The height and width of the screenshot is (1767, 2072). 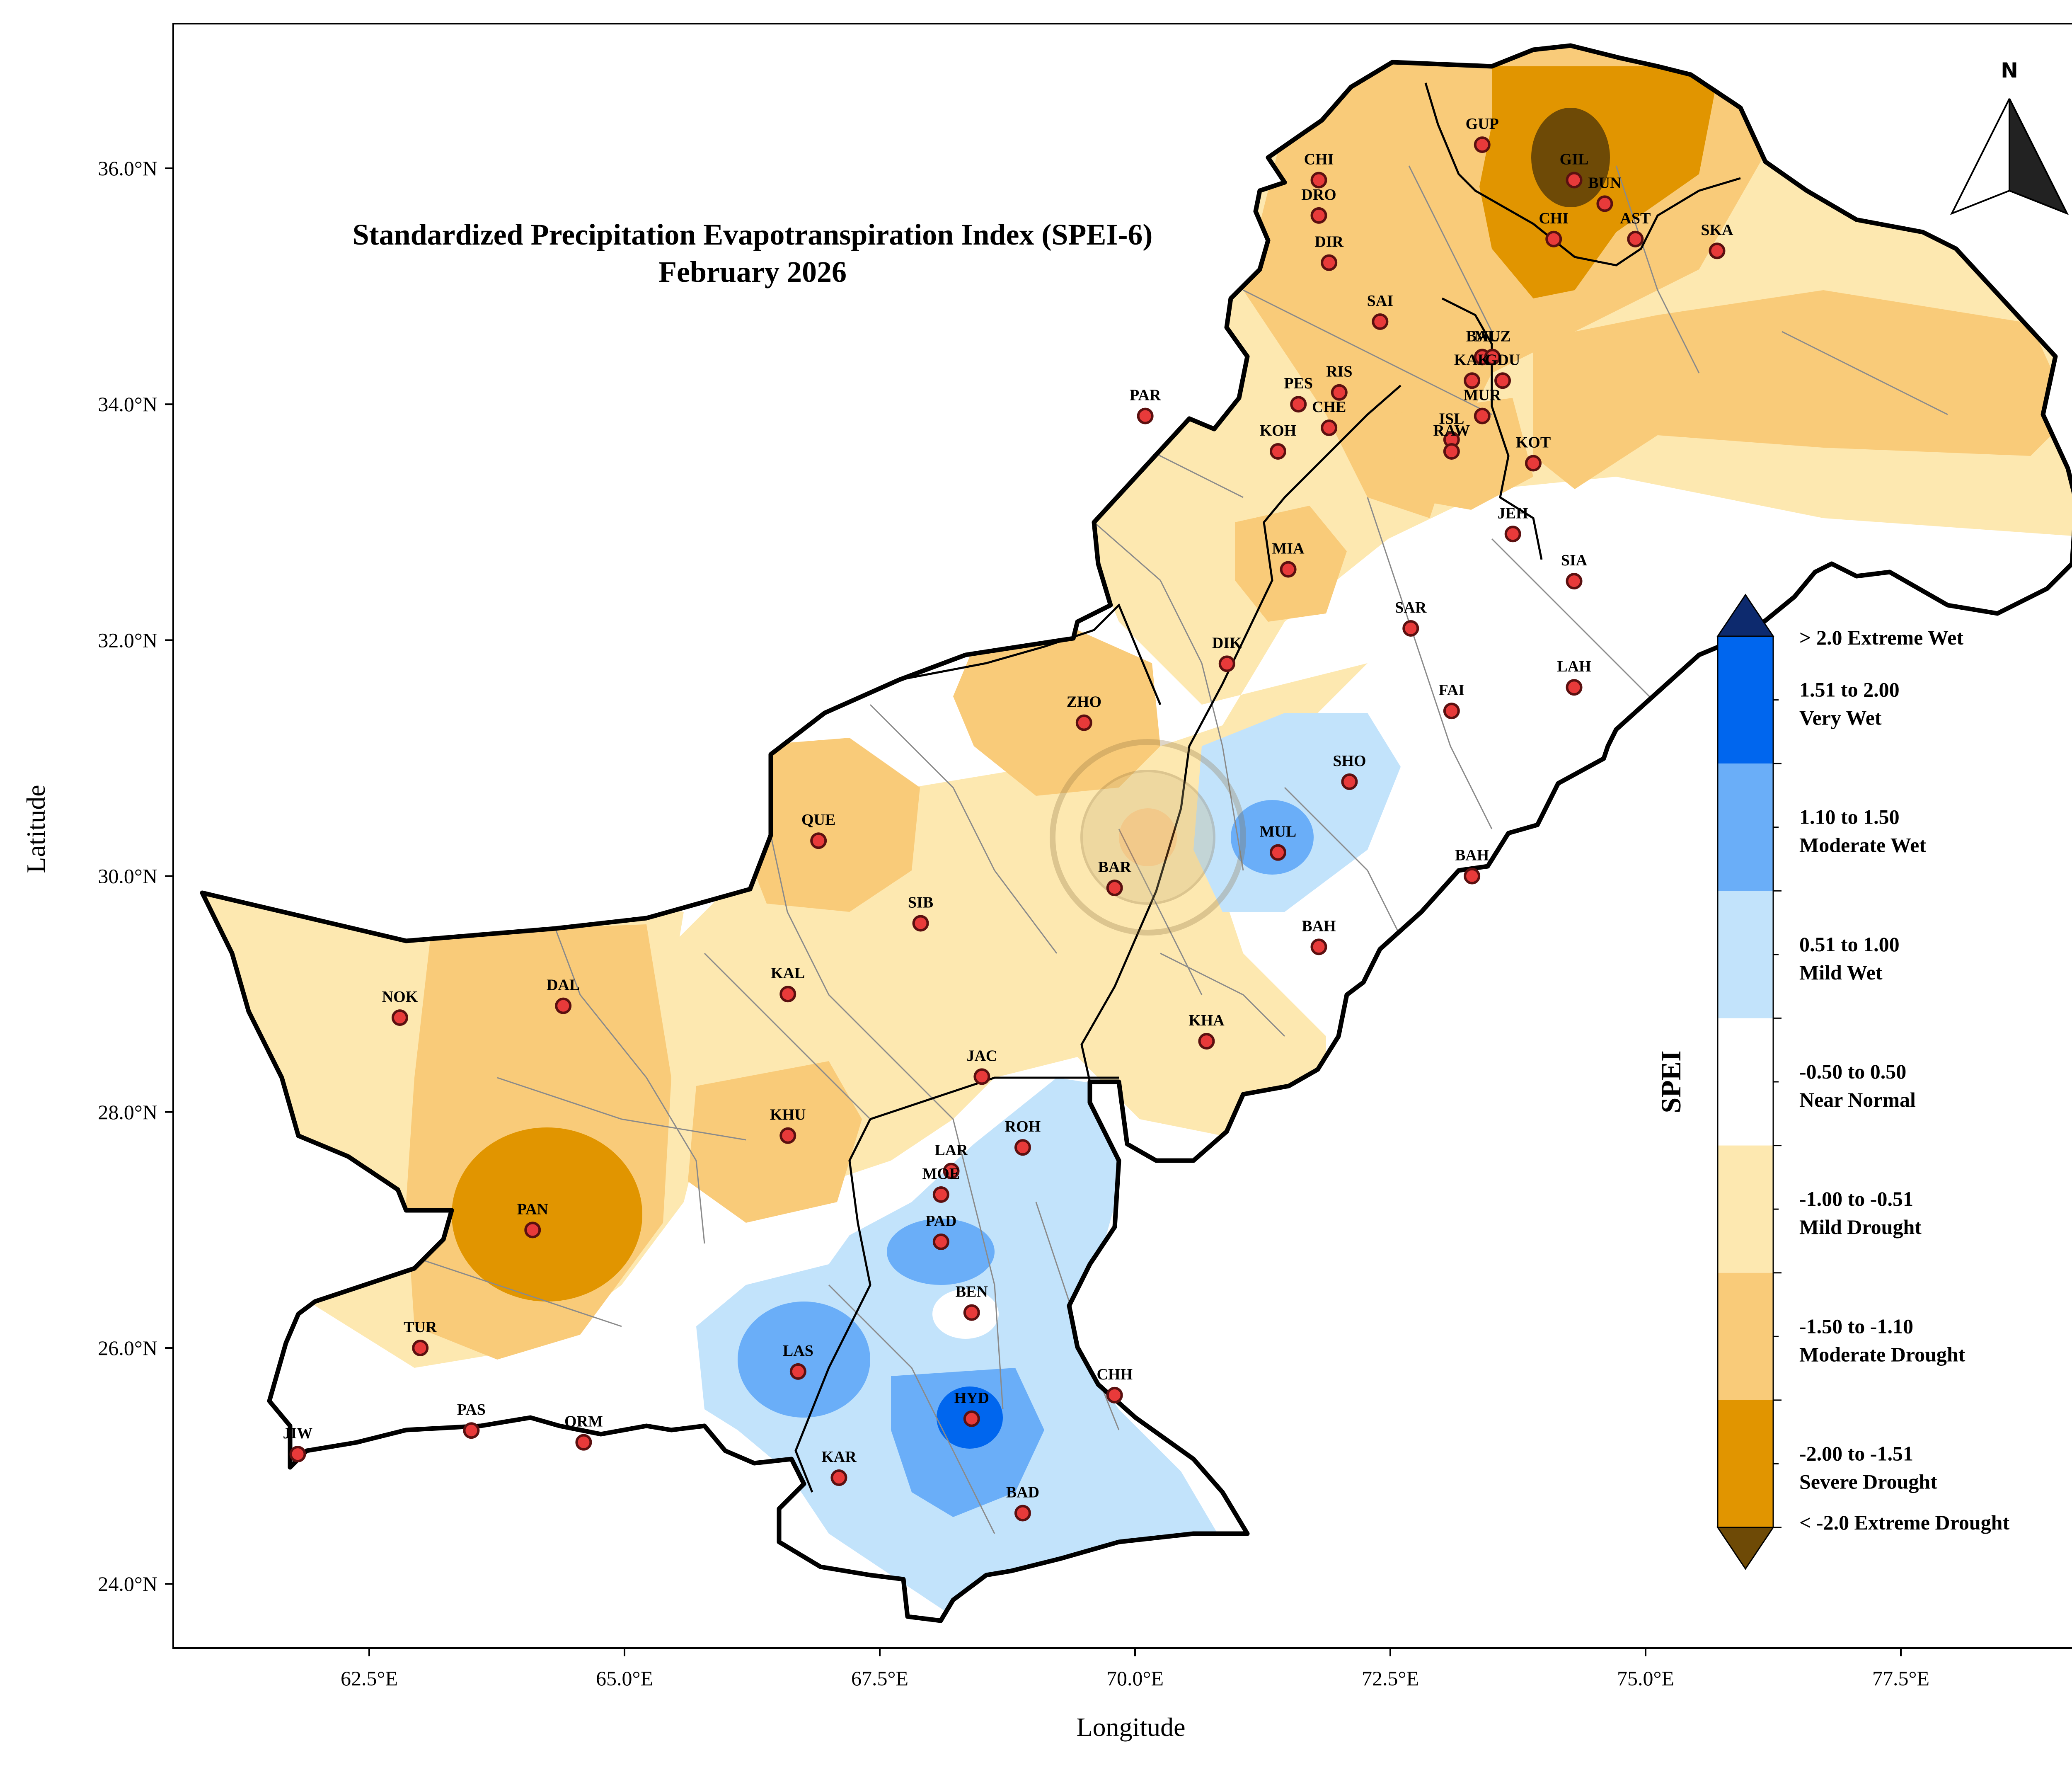 What do you see at coordinates (1841, 972) in the screenshot?
I see `colorbar-class-name: Mild Wet` at bounding box center [1841, 972].